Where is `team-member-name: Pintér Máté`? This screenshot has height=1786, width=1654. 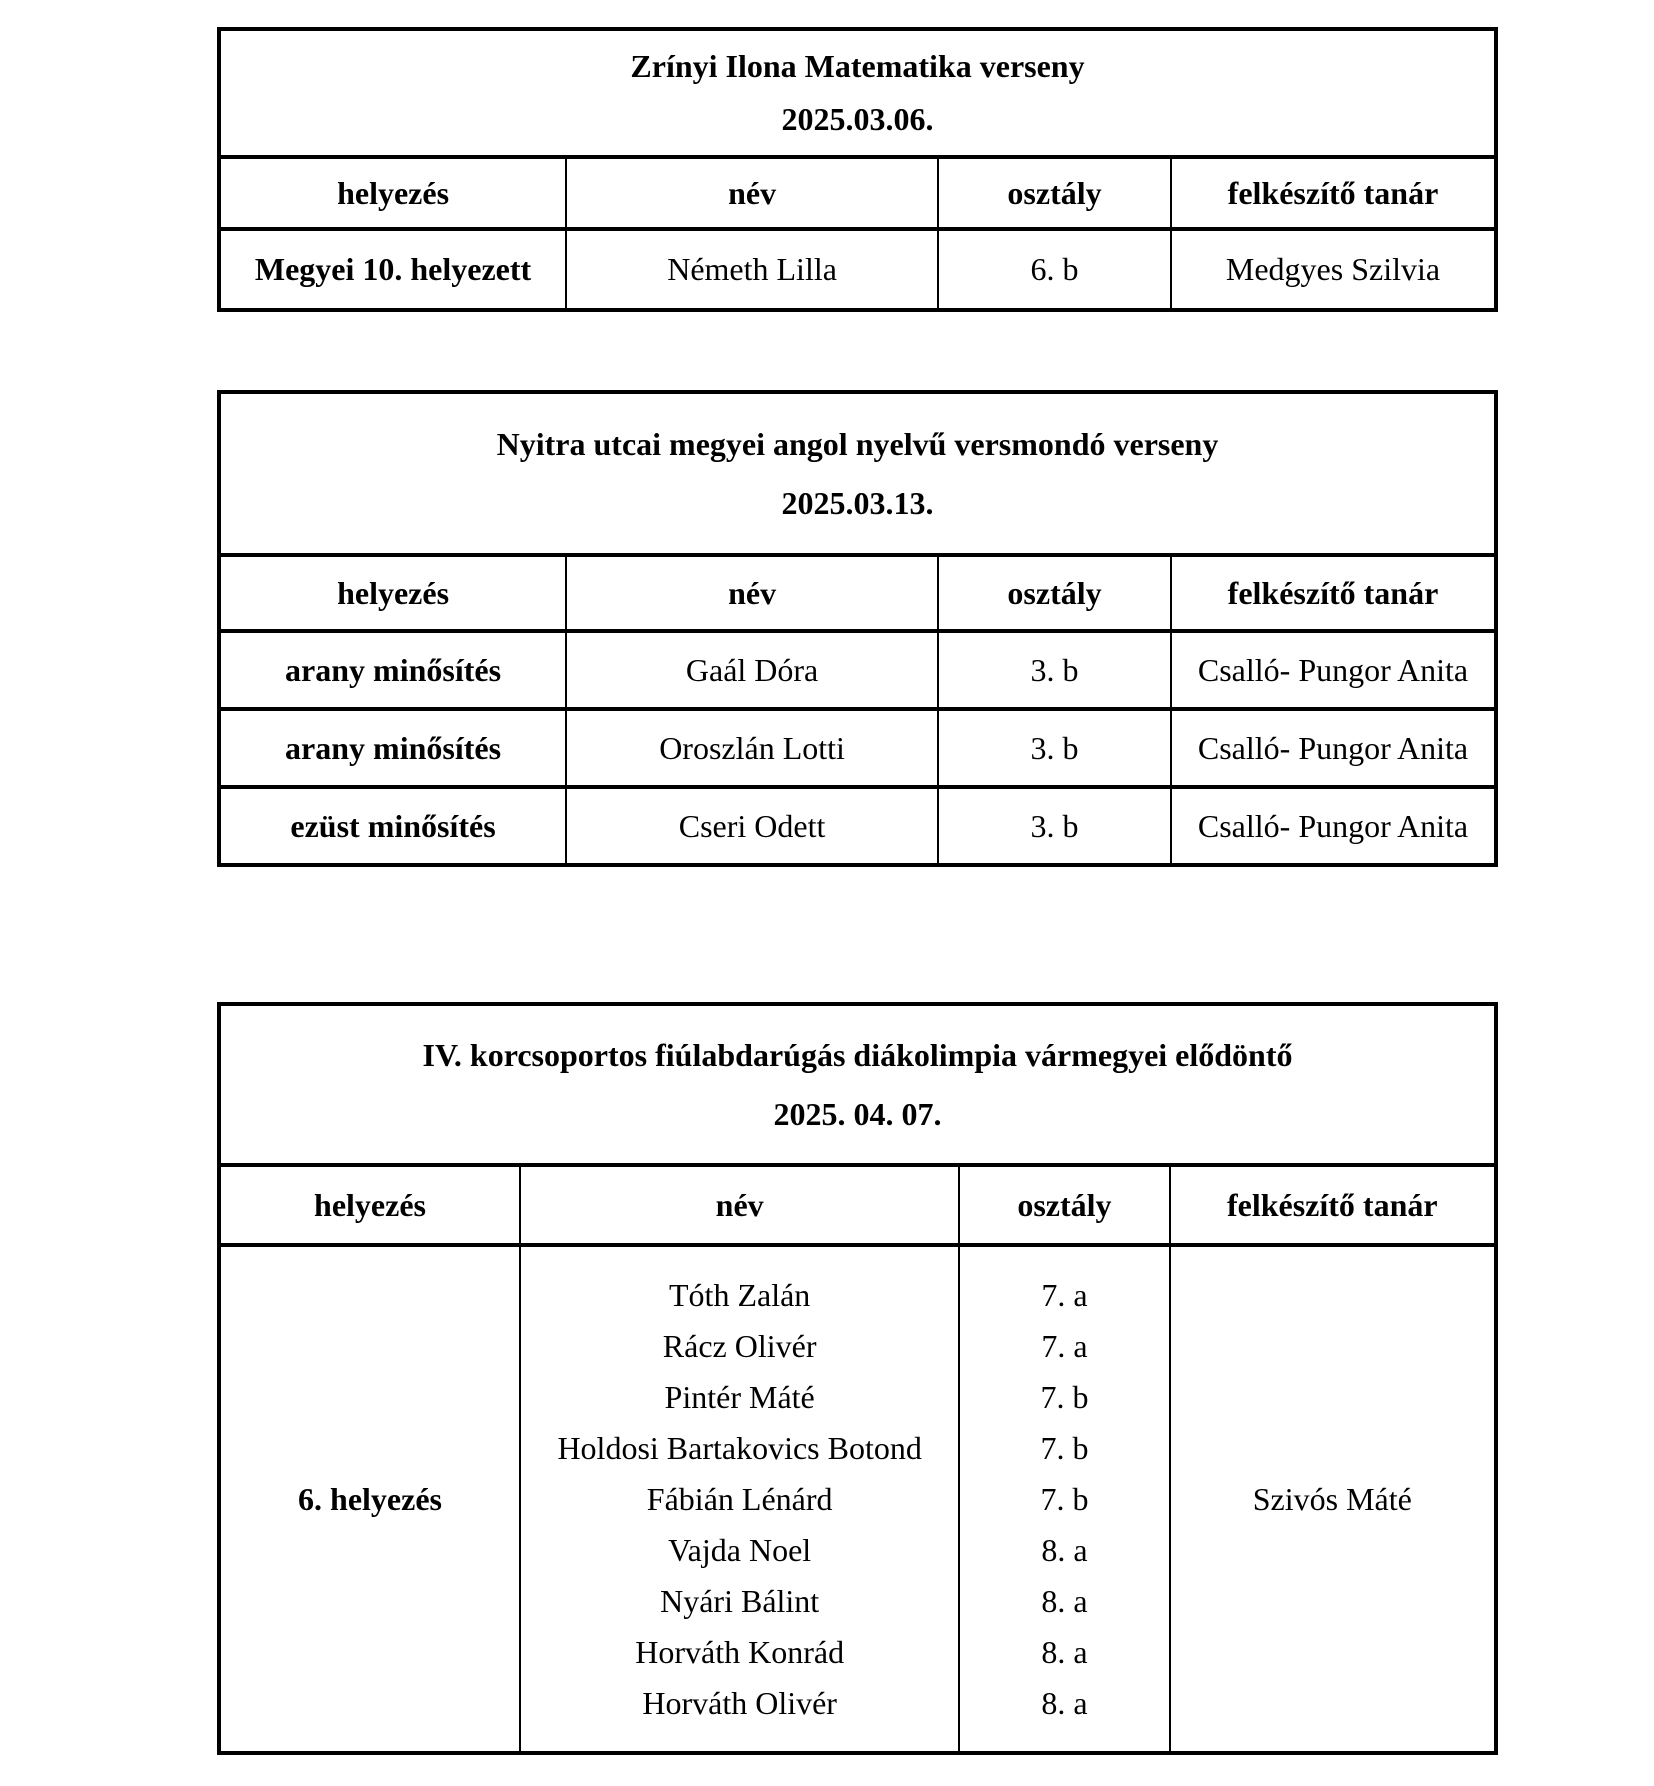
team-member-name: Pintér Máté is located at coordinates (739, 1396).